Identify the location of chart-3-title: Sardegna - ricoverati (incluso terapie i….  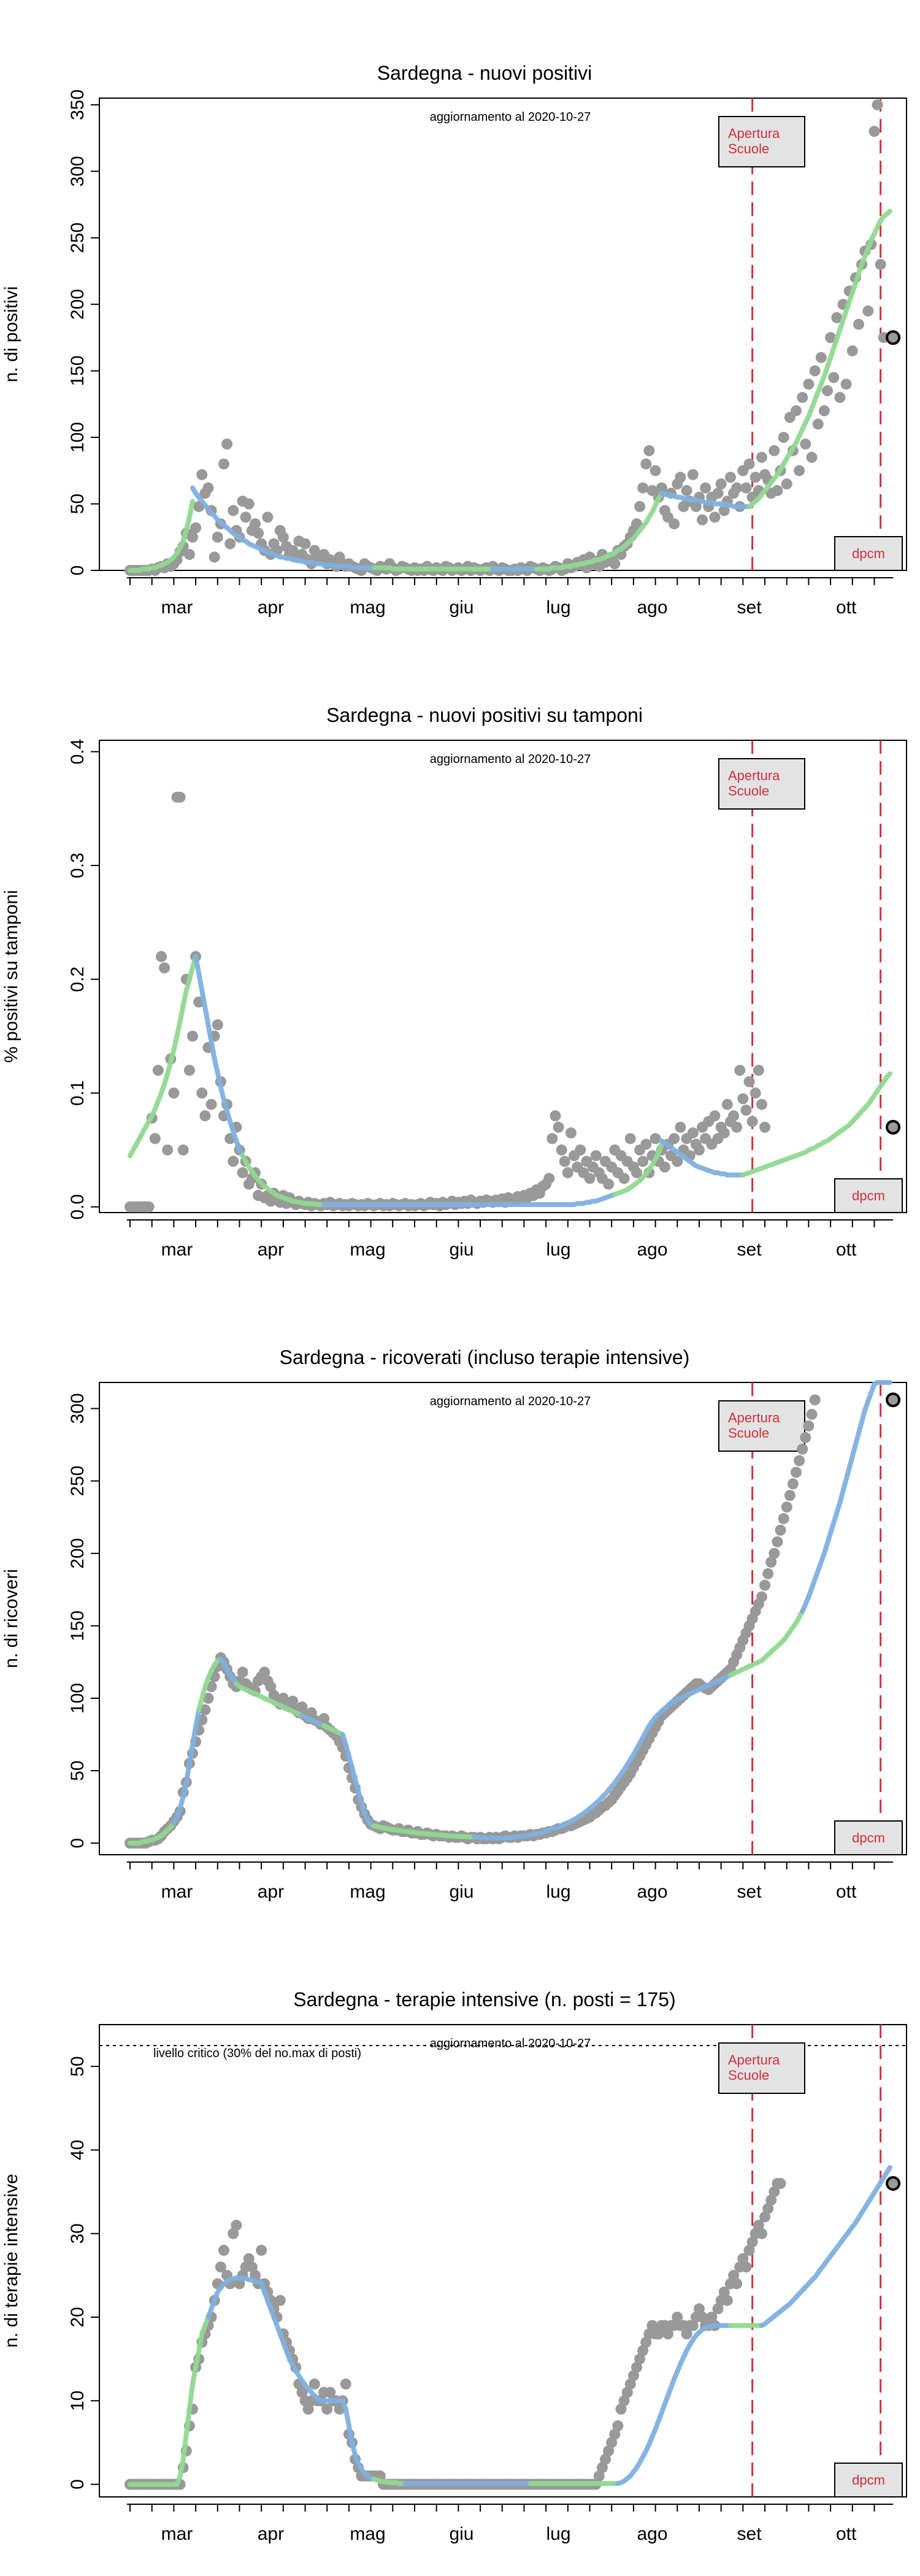
(485, 1357).